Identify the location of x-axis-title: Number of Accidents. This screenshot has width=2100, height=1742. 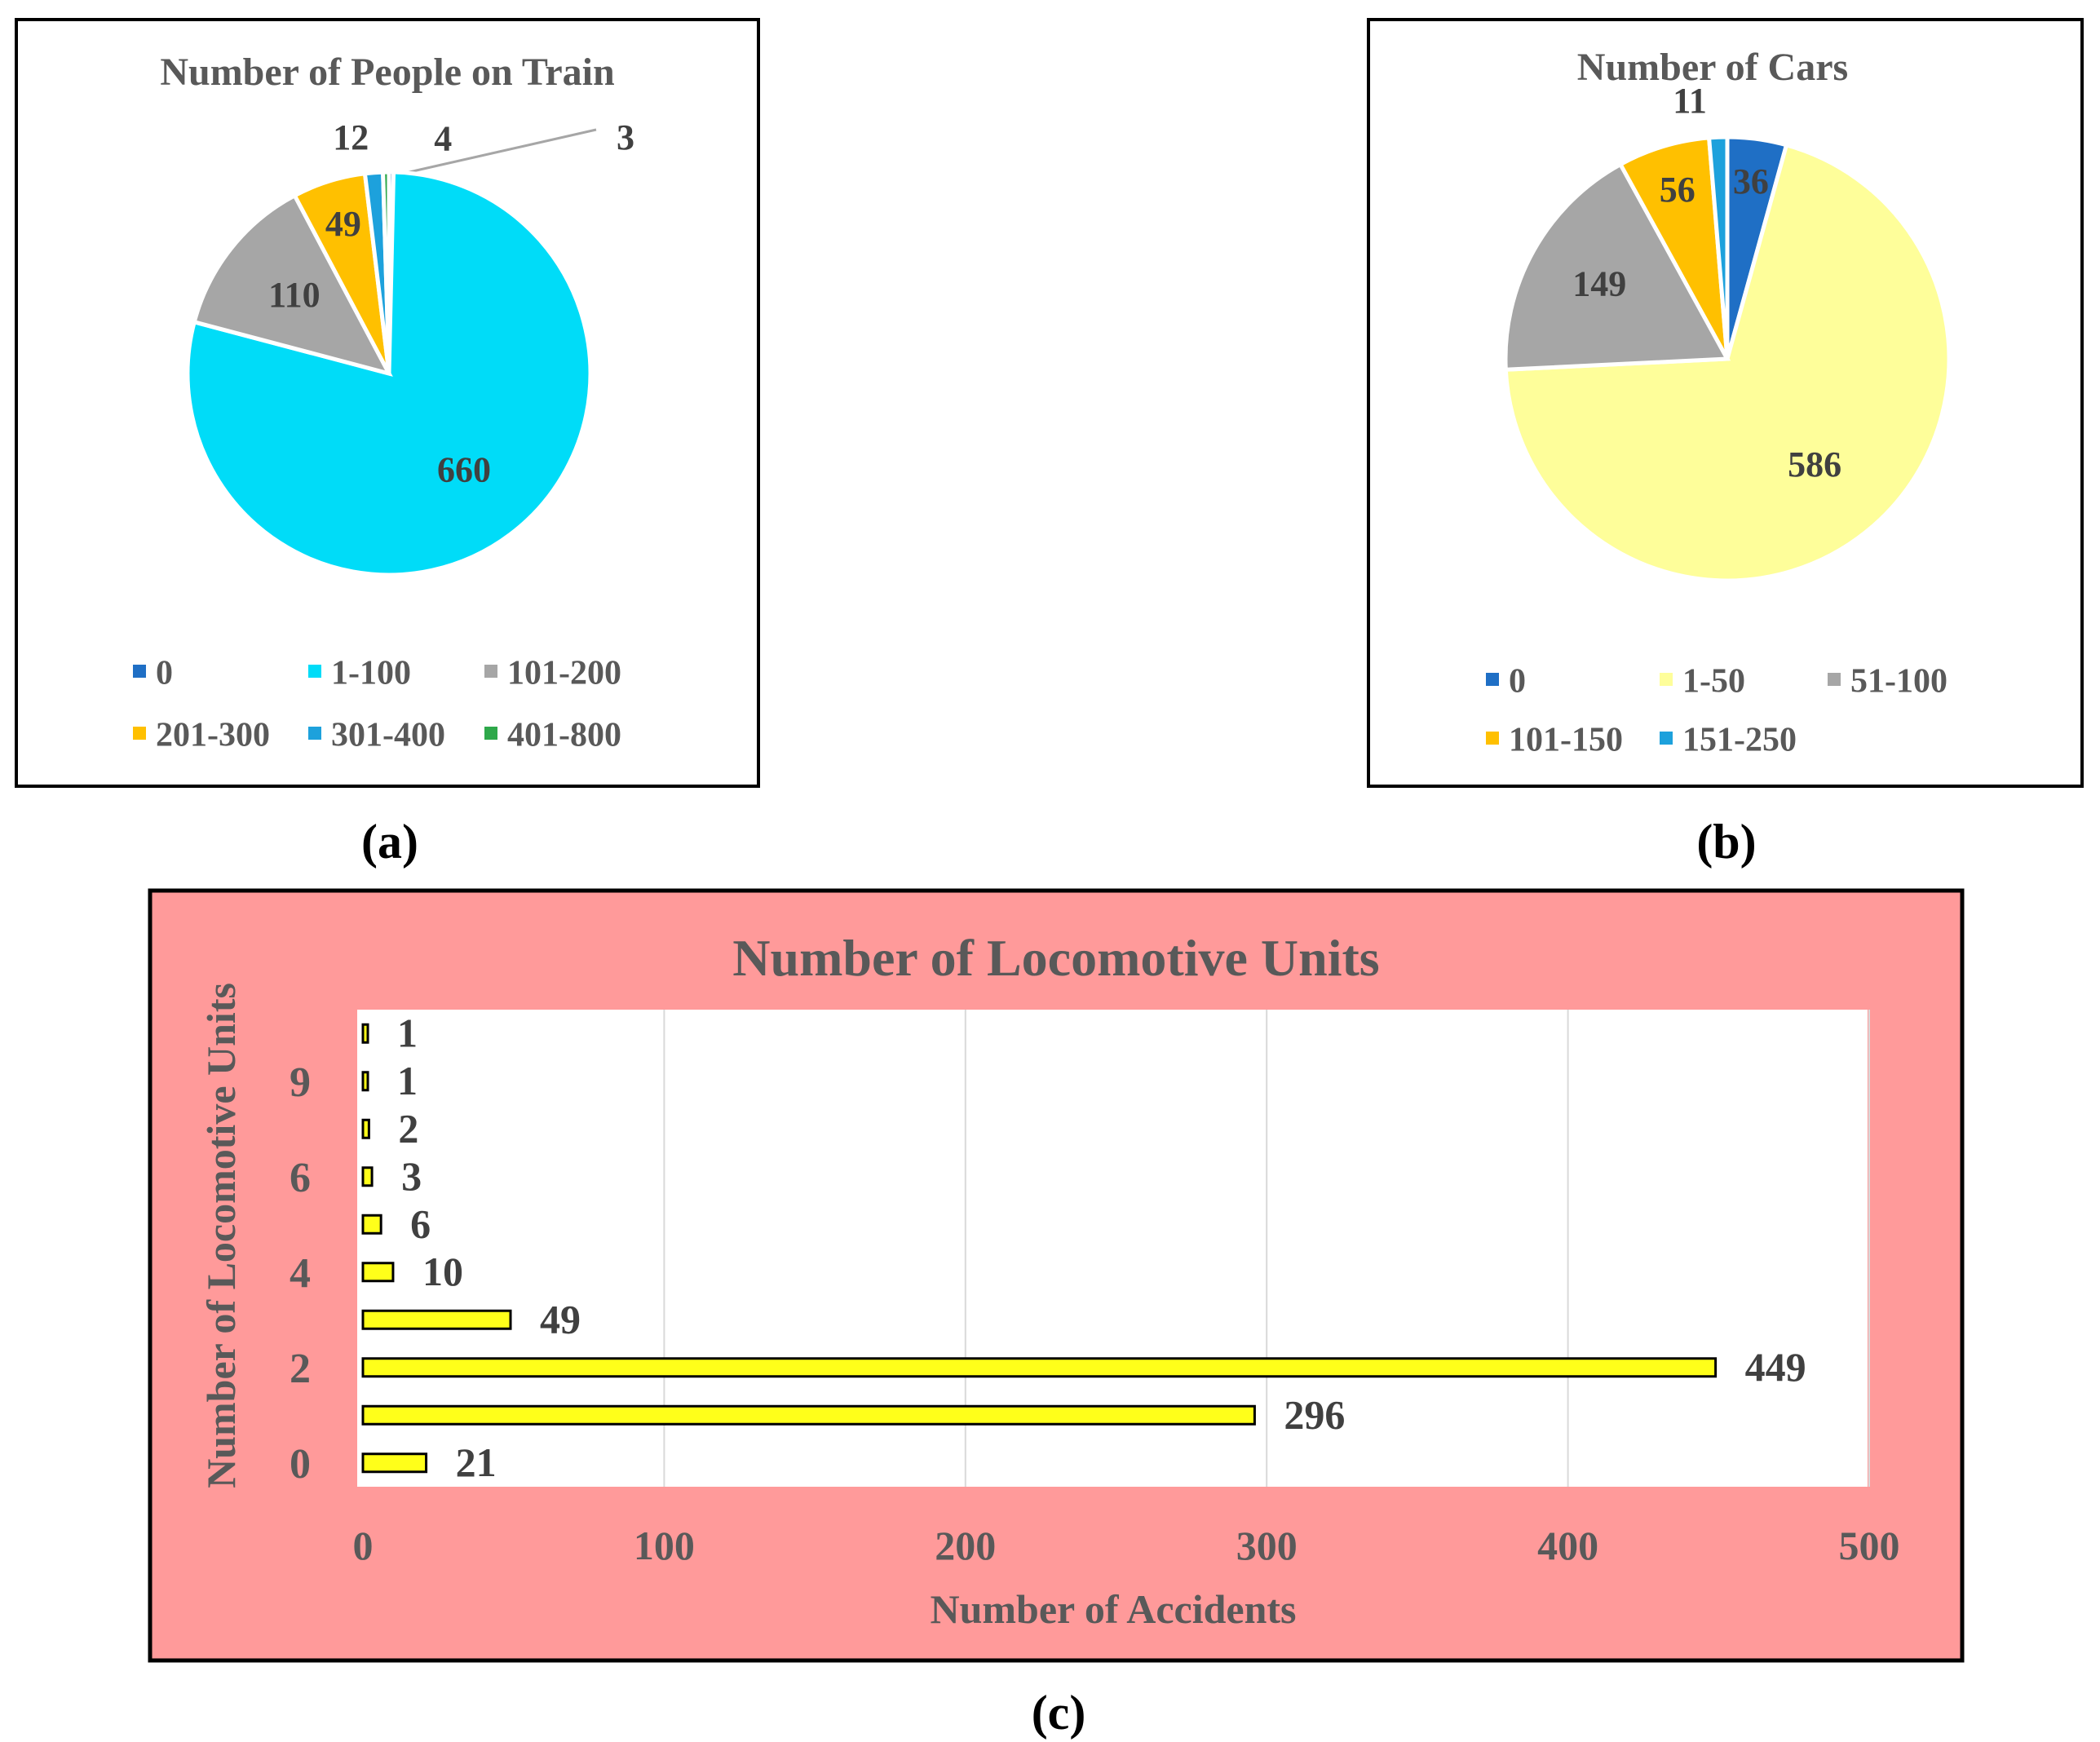
(1113, 1609).